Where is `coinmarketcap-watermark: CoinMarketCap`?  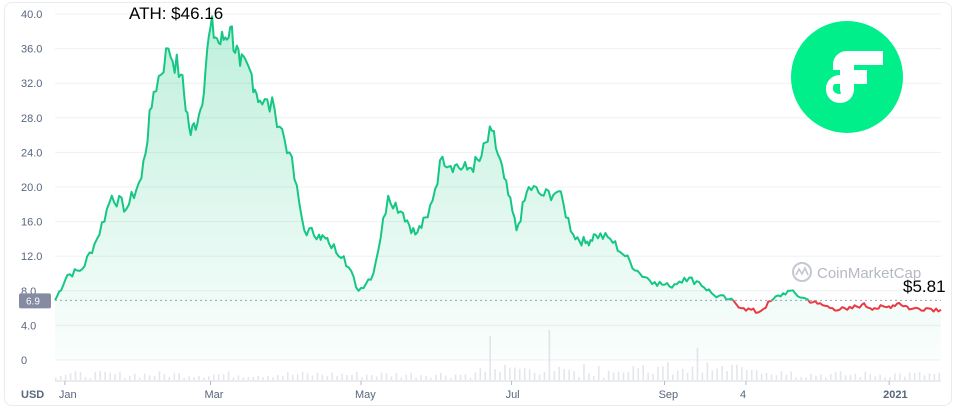
coinmarketcap-watermark: CoinMarketCap is located at coordinates (856, 272).